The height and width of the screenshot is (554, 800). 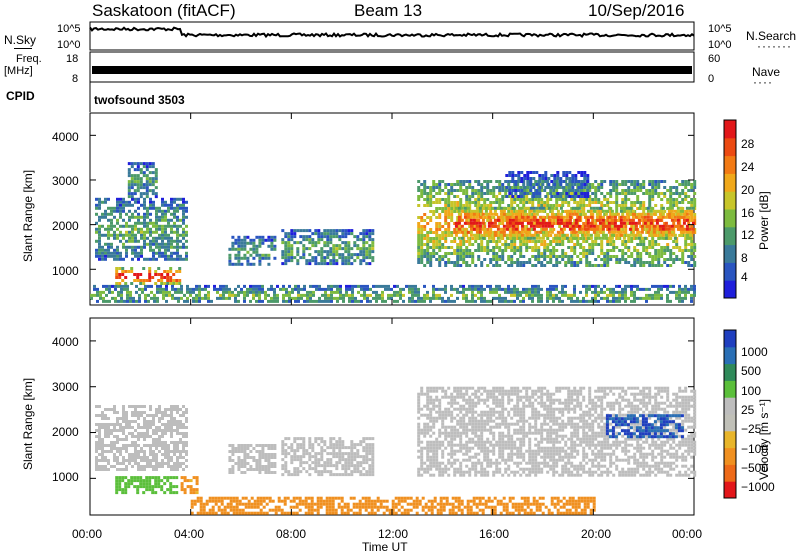 What do you see at coordinates (142, 180) in the screenshot?
I see `power-region` at bounding box center [142, 180].